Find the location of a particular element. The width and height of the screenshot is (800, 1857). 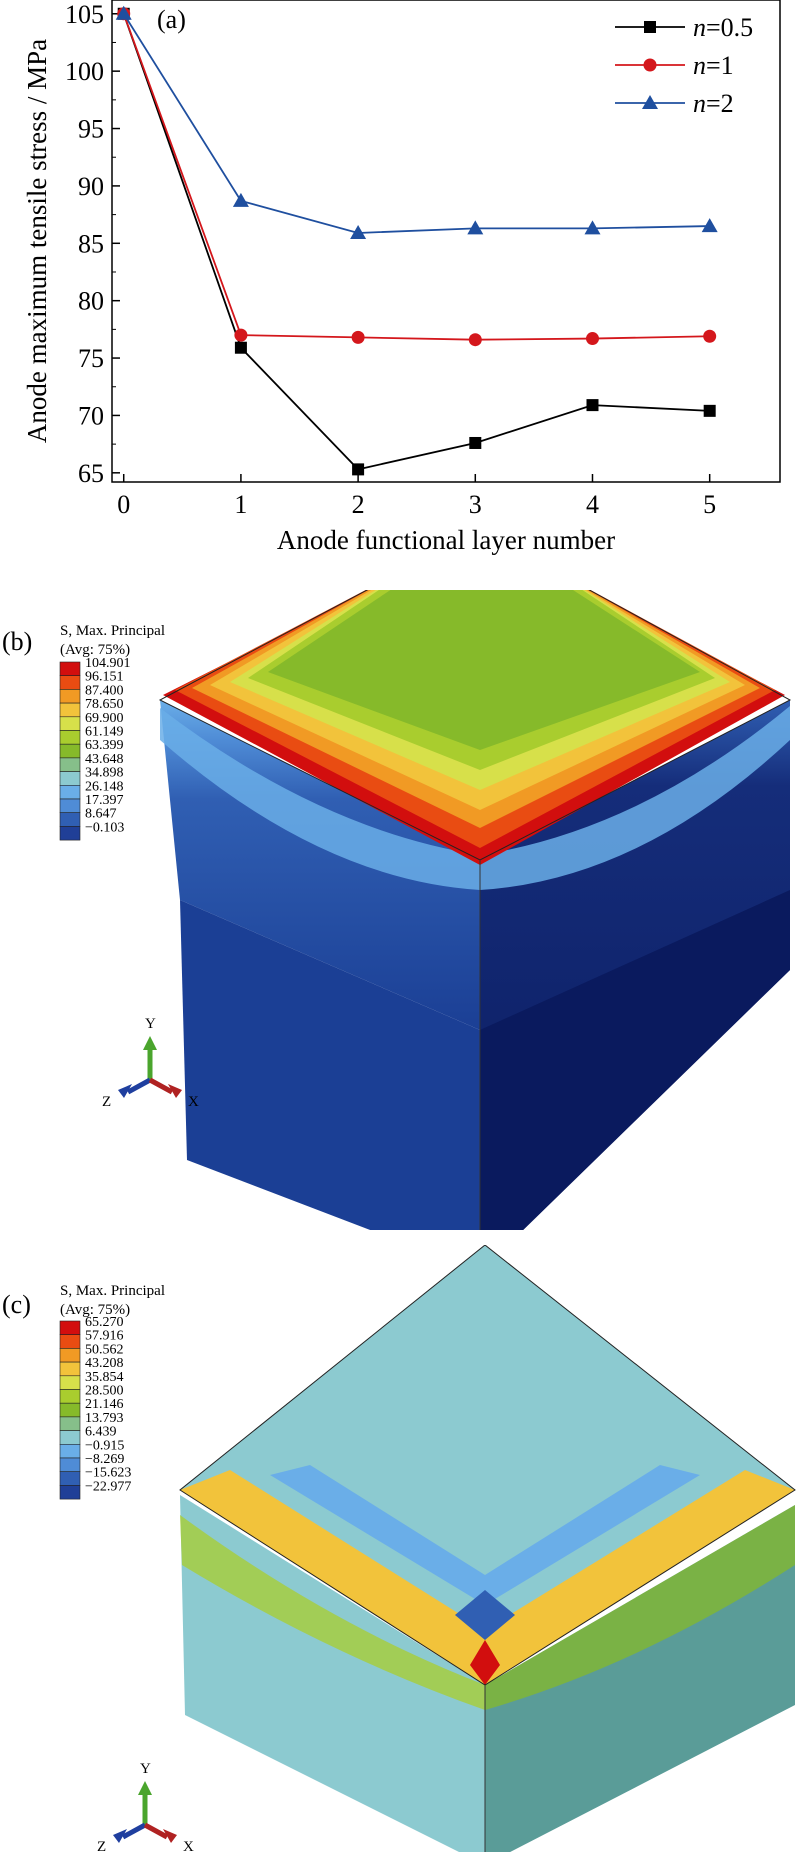

top-center-dark-c is located at coordinates (485, 1615).